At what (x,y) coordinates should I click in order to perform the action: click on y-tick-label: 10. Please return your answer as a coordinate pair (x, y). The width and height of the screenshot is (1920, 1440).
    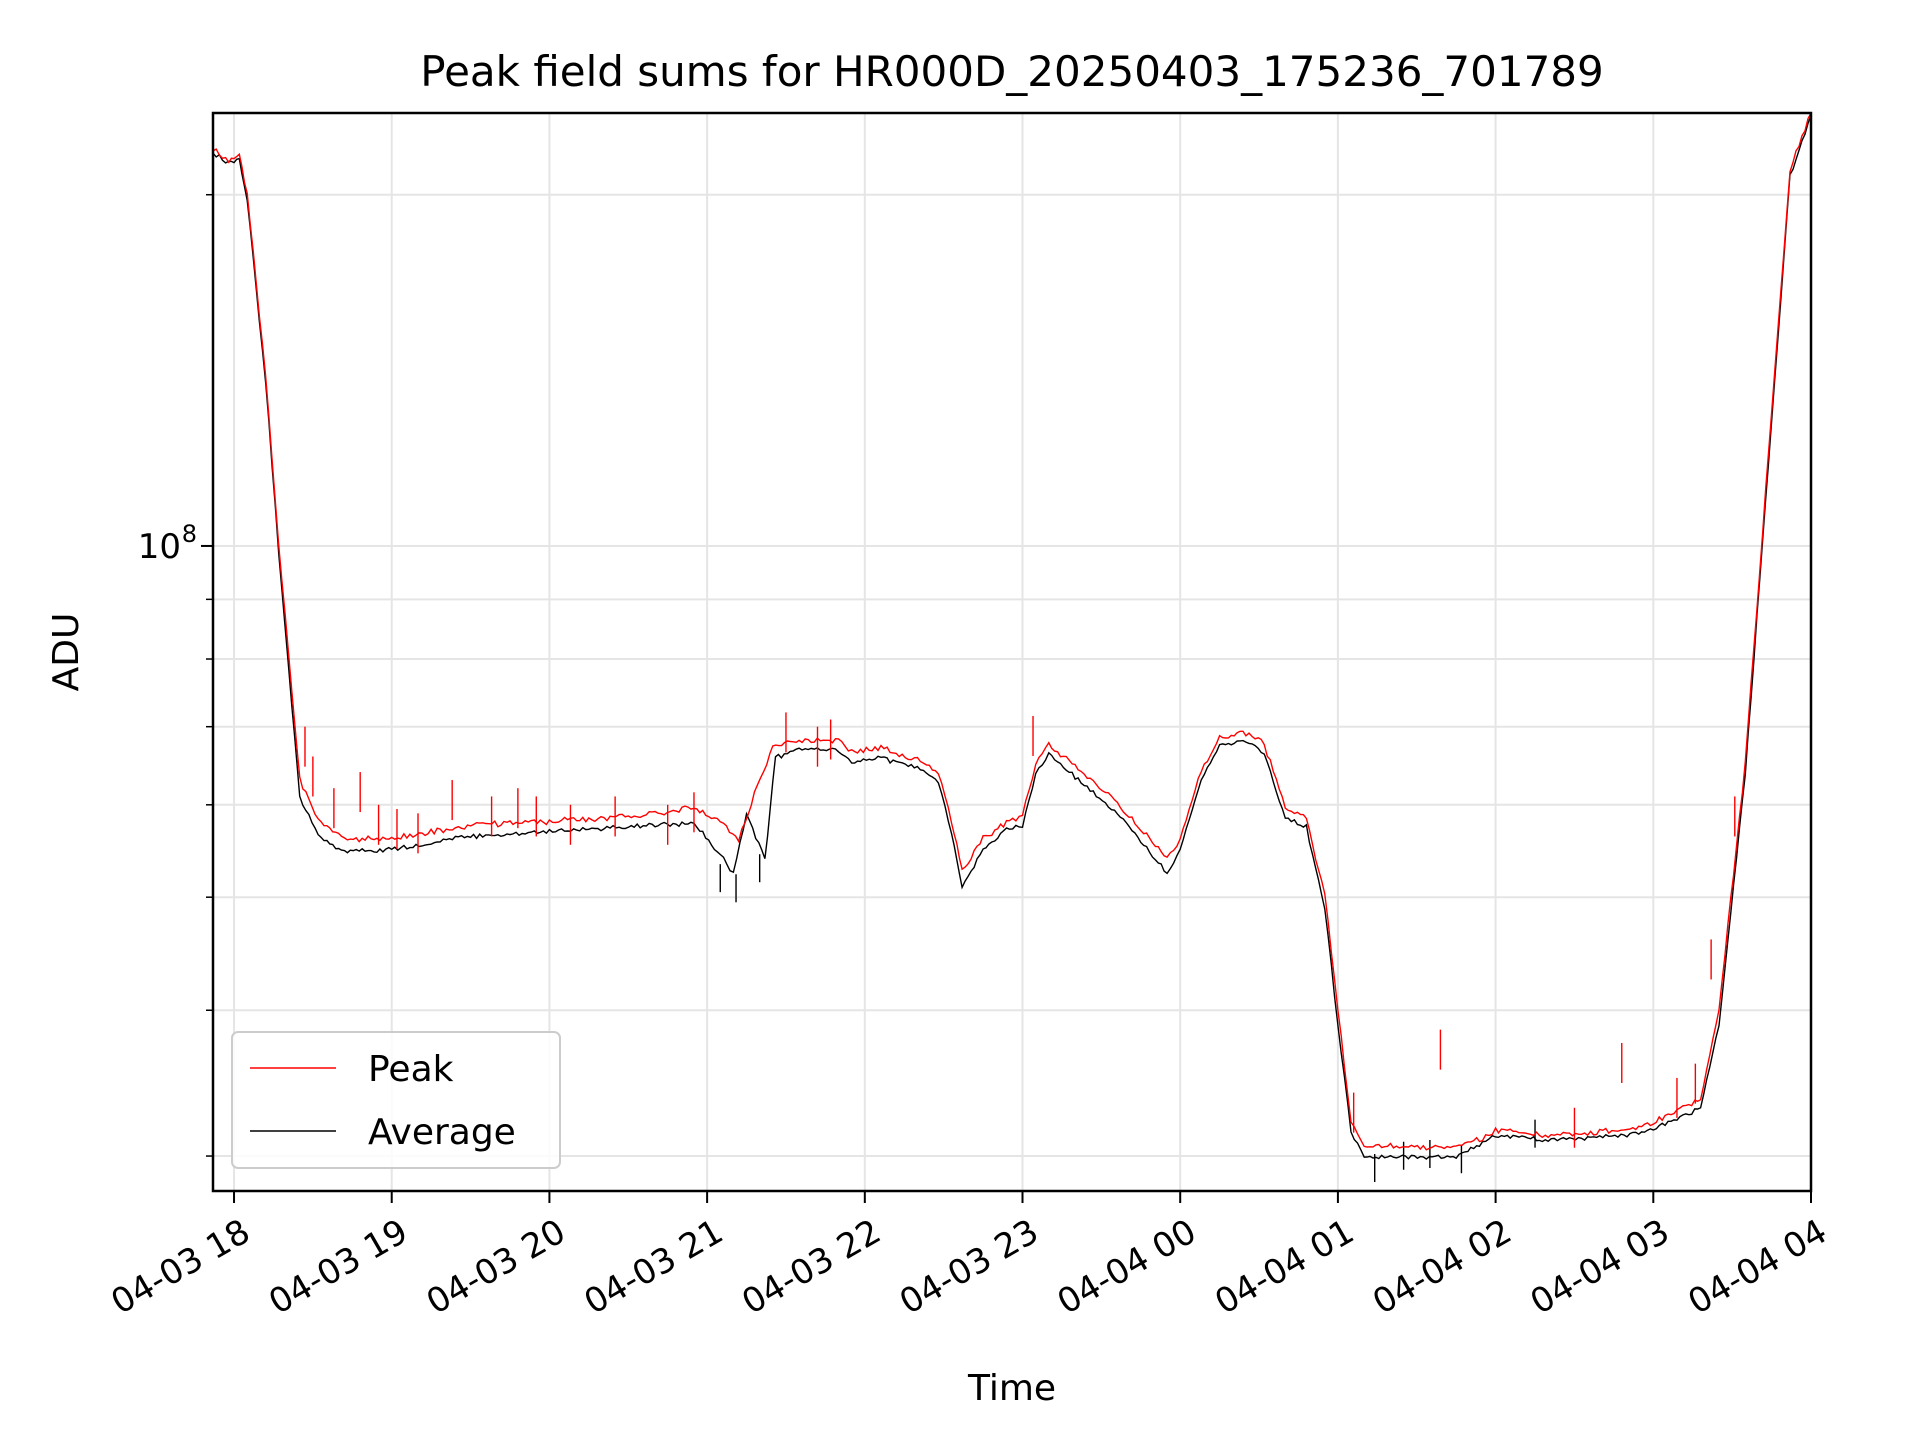
    Looking at the image, I should click on (159, 547).